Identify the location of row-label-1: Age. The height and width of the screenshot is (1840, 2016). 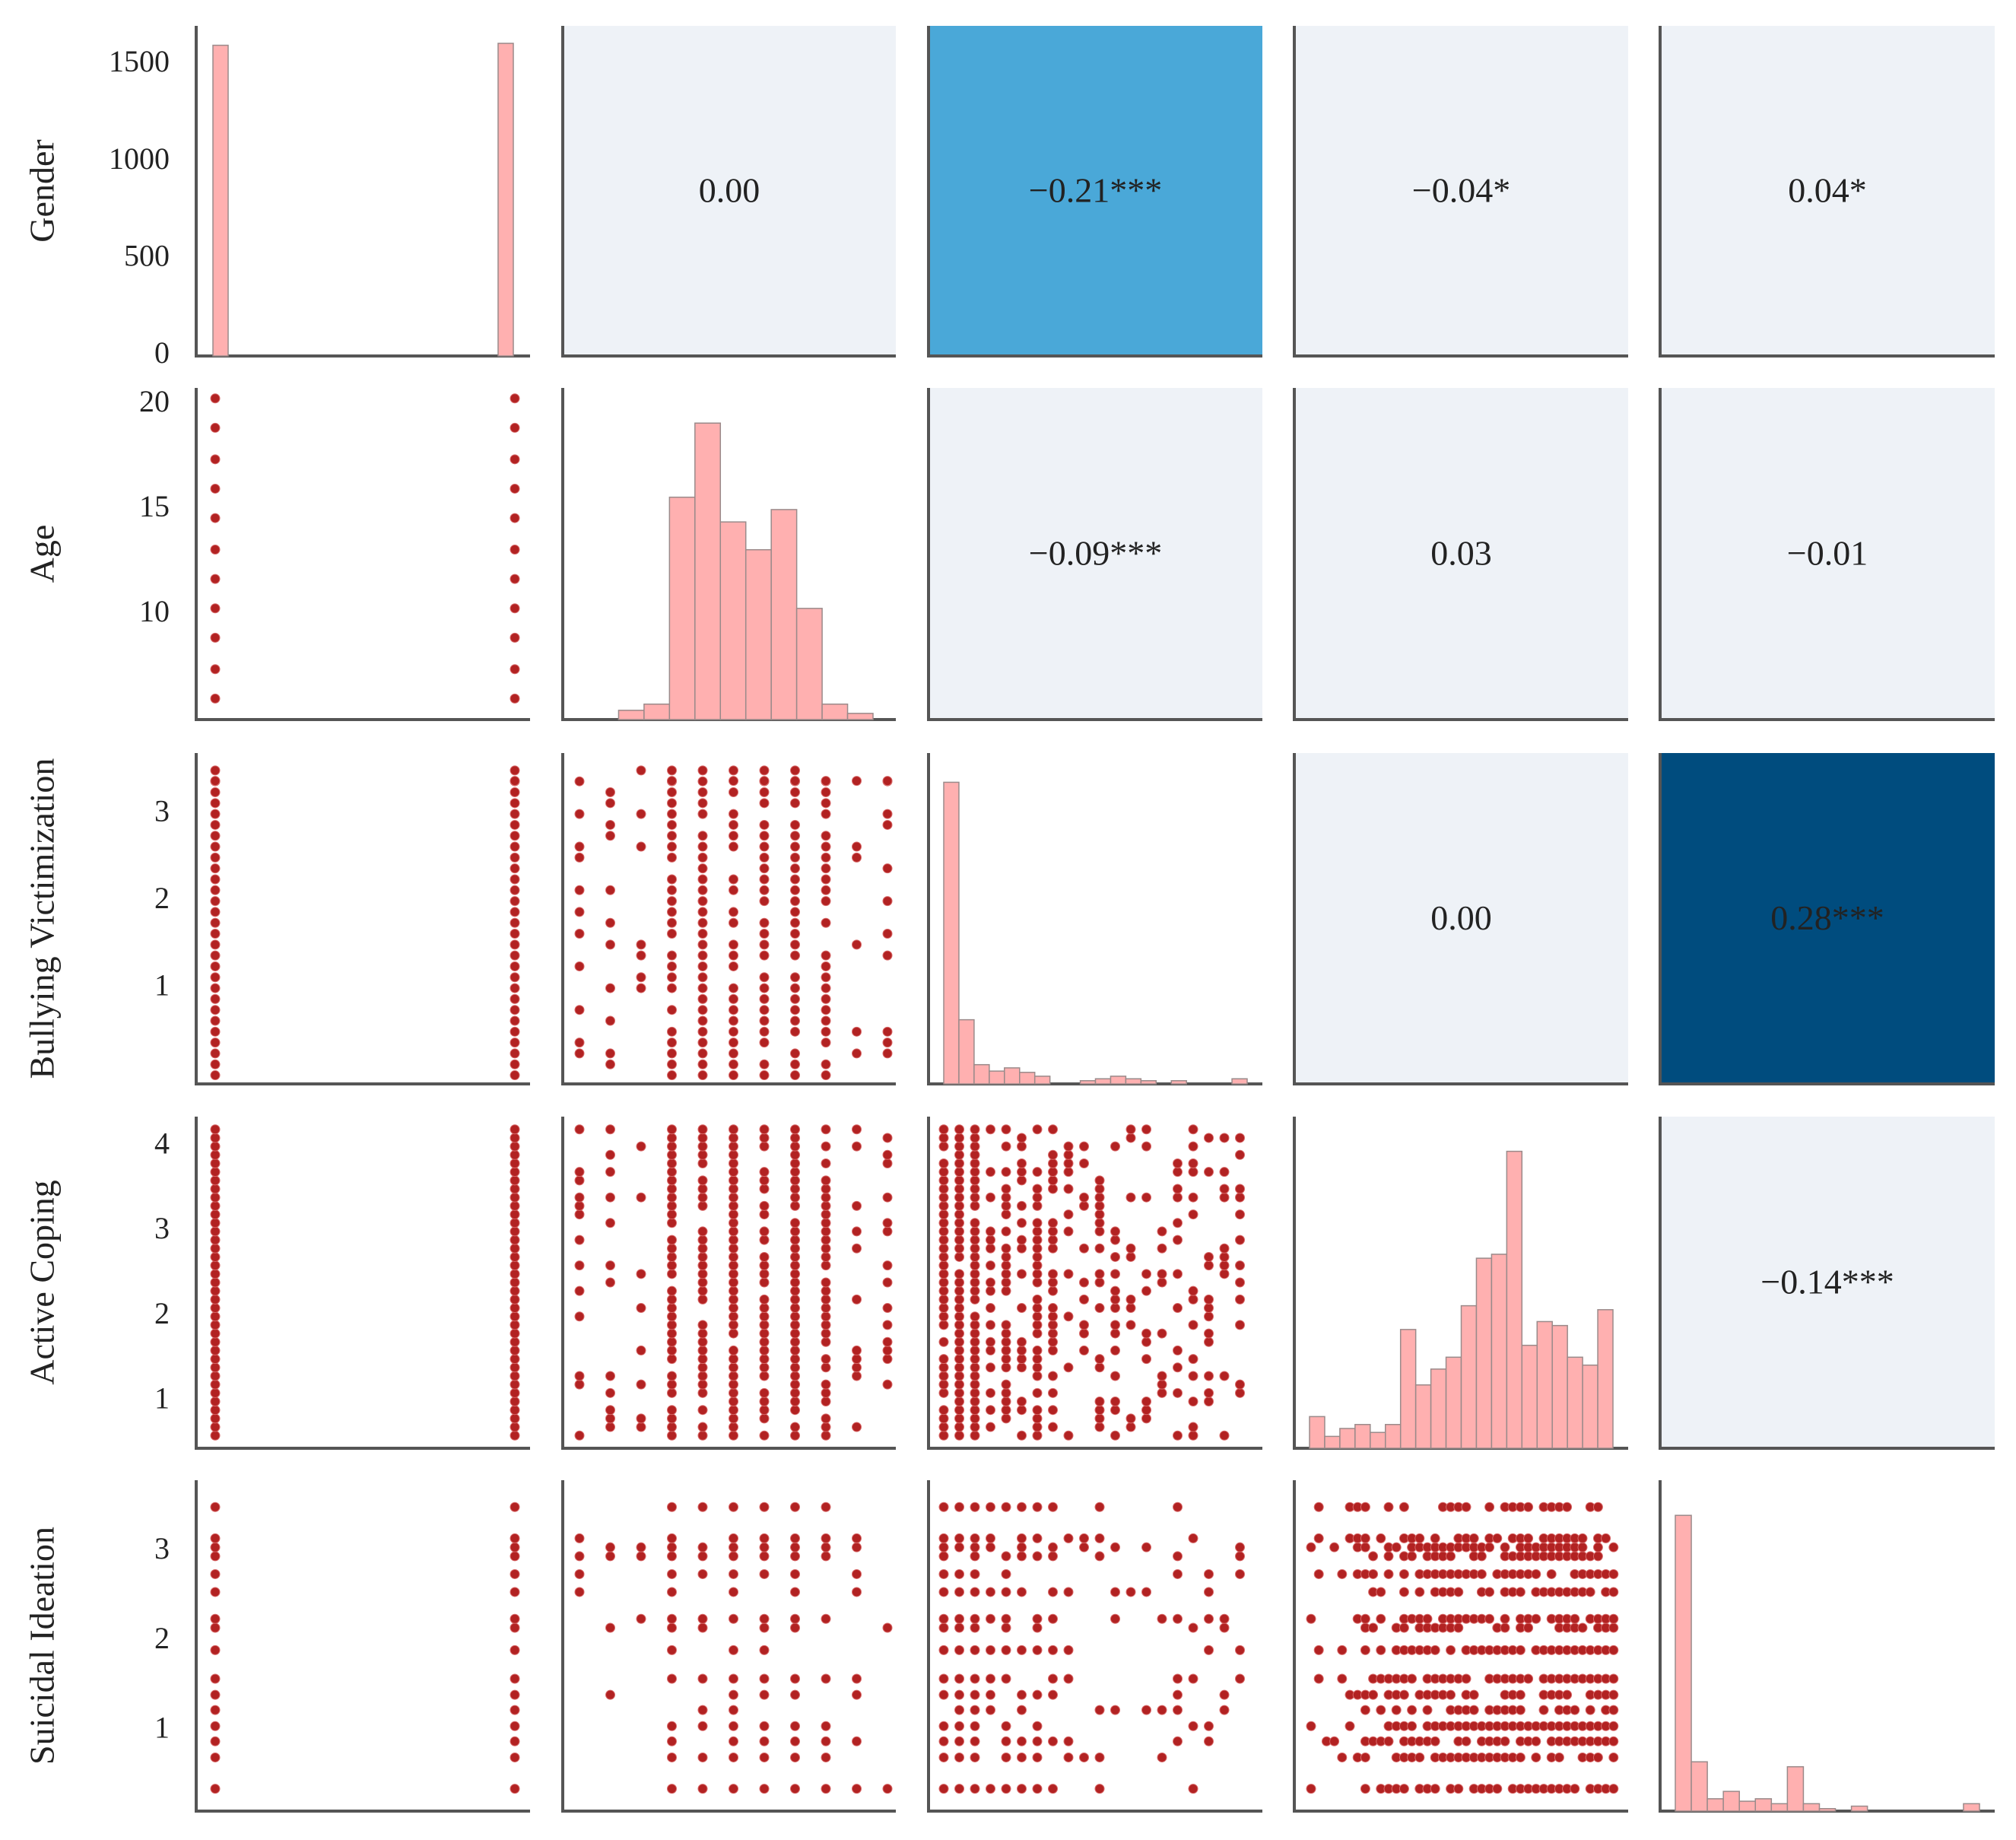
(42, 554).